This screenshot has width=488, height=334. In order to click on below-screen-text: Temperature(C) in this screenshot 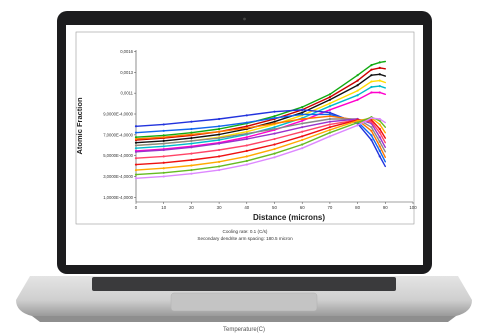, I will do `click(243, 330)`.